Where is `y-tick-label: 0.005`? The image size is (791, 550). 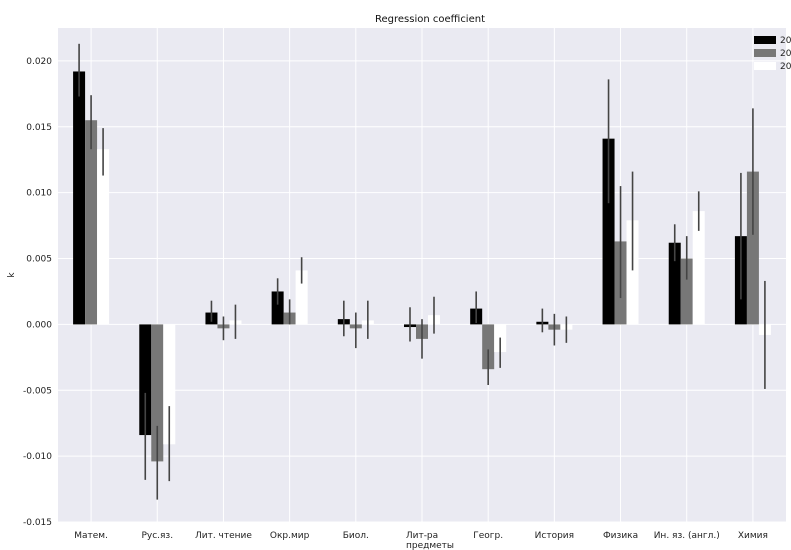
y-tick-label: 0.005 is located at coordinates (39, 260).